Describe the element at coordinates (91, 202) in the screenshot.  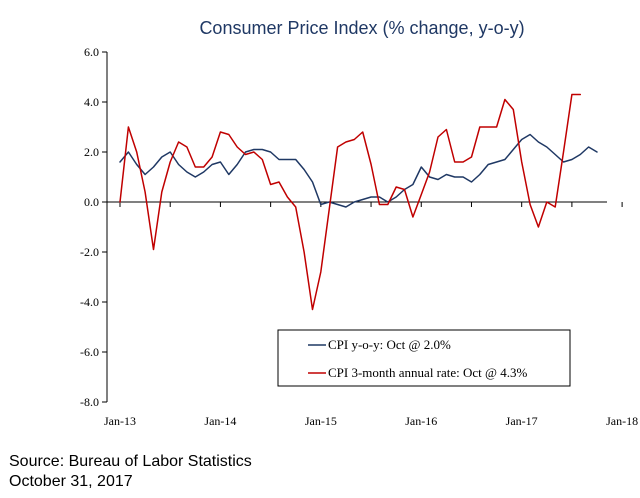
I see `y-tick-label: 0.0` at that location.